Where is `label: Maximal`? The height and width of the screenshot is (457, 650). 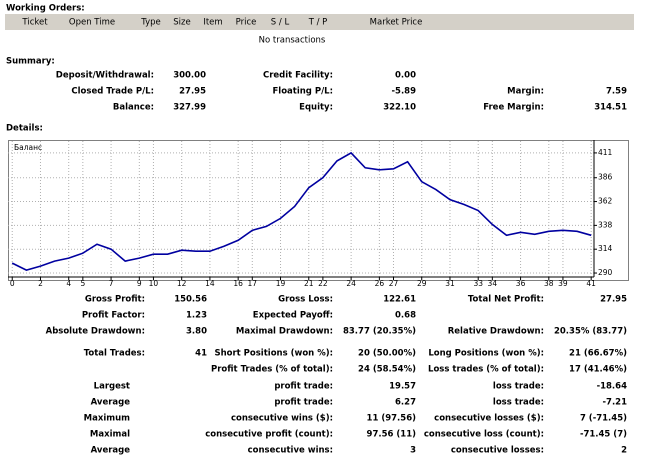
label: Maximal is located at coordinates (110, 435).